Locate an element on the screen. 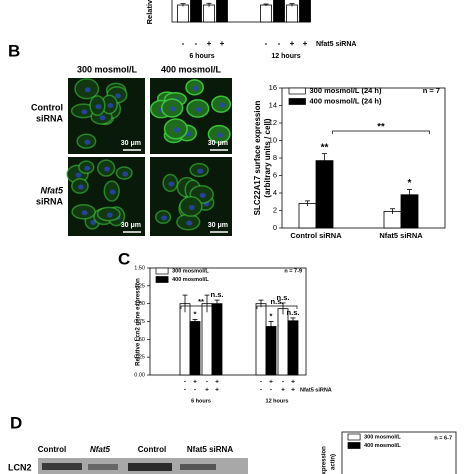 The height and width of the screenshot is (474, 474). y-tick-label: 10 is located at coordinates (273, 139).